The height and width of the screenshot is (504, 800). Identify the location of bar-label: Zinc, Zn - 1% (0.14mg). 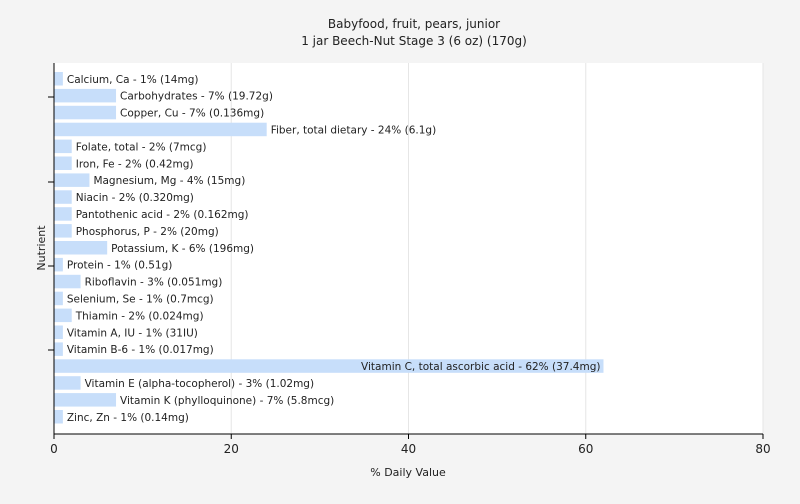
(128, 418).